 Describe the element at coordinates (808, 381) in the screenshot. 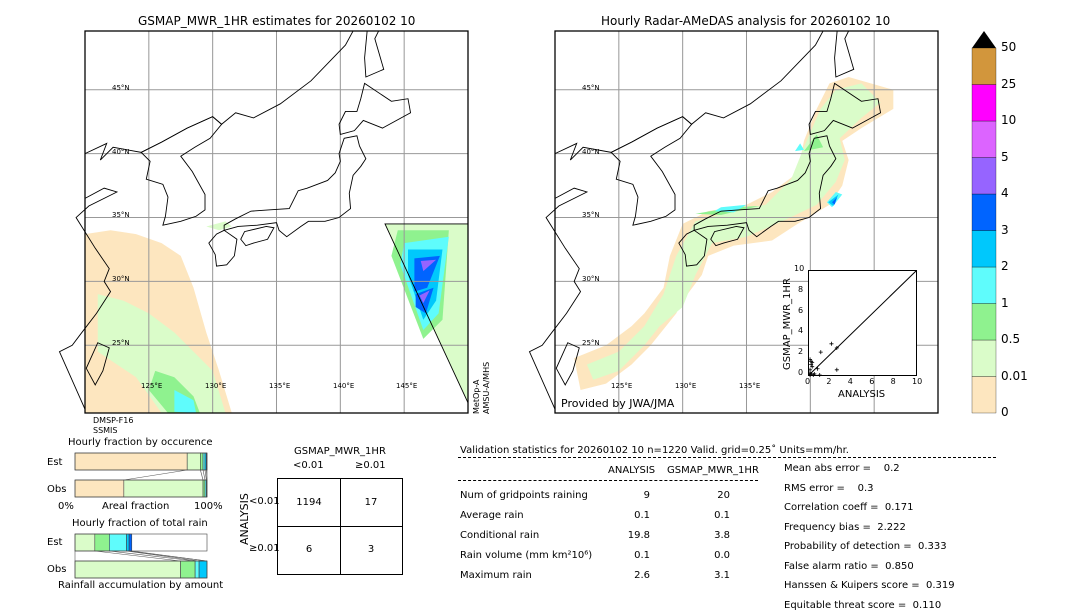

I see `scatter-xtick: 0` at that location.